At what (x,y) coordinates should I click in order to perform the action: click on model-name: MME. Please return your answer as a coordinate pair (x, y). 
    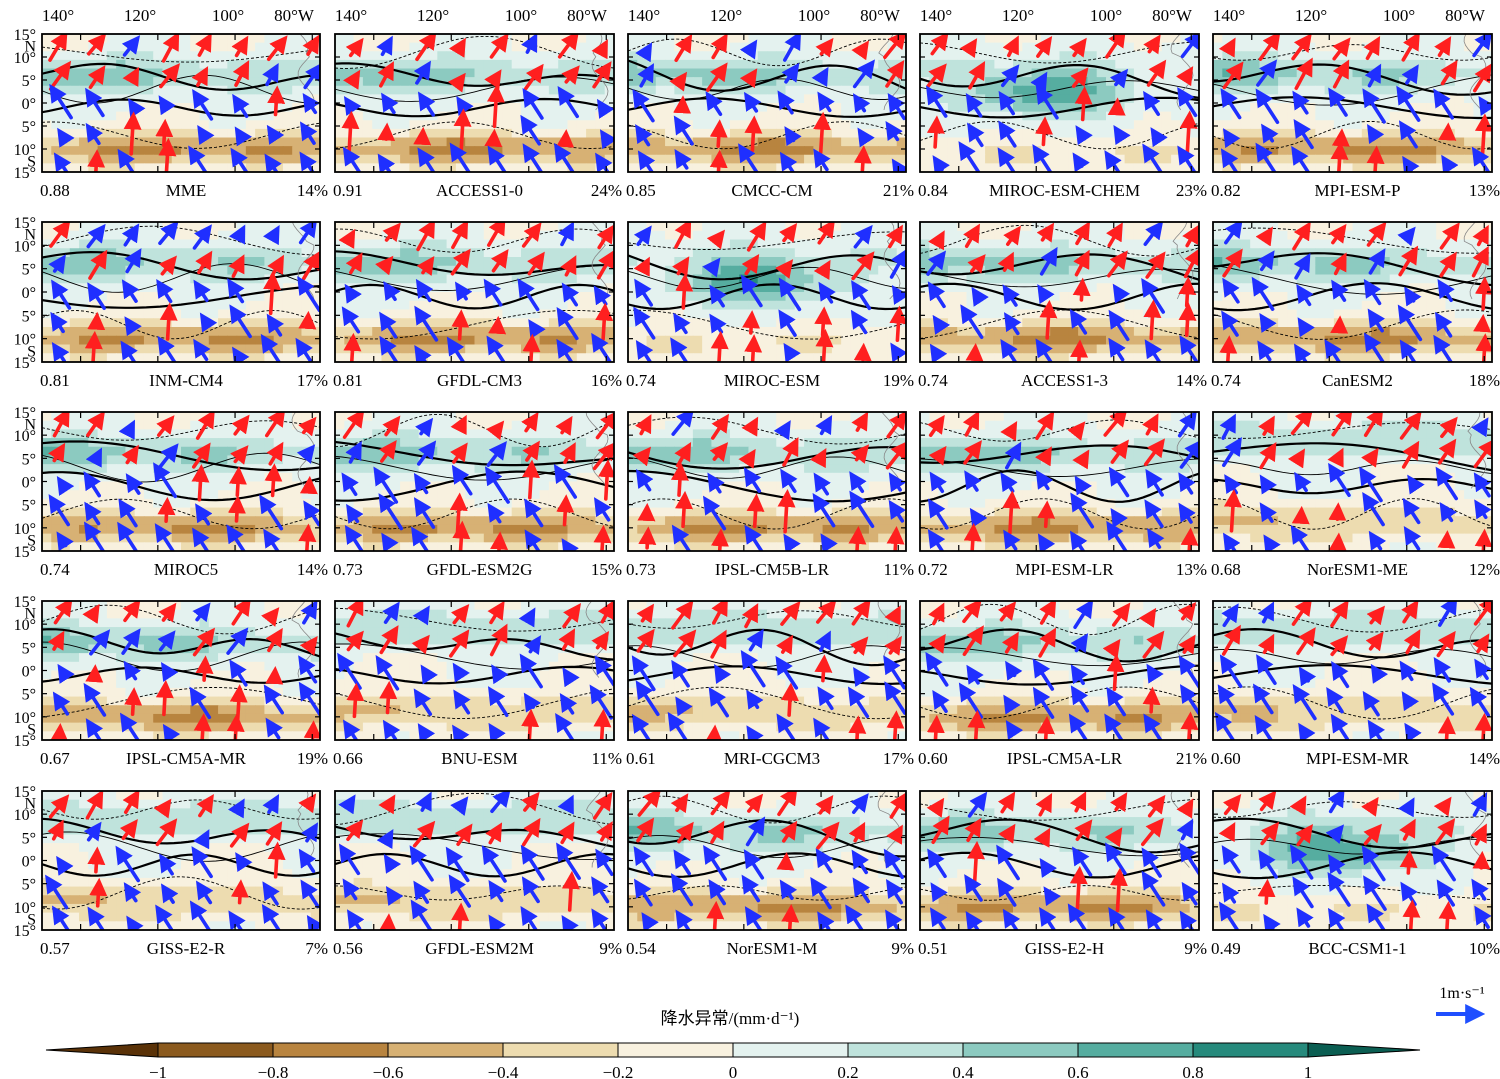
    Looking at the image, I should click on (186, 190).